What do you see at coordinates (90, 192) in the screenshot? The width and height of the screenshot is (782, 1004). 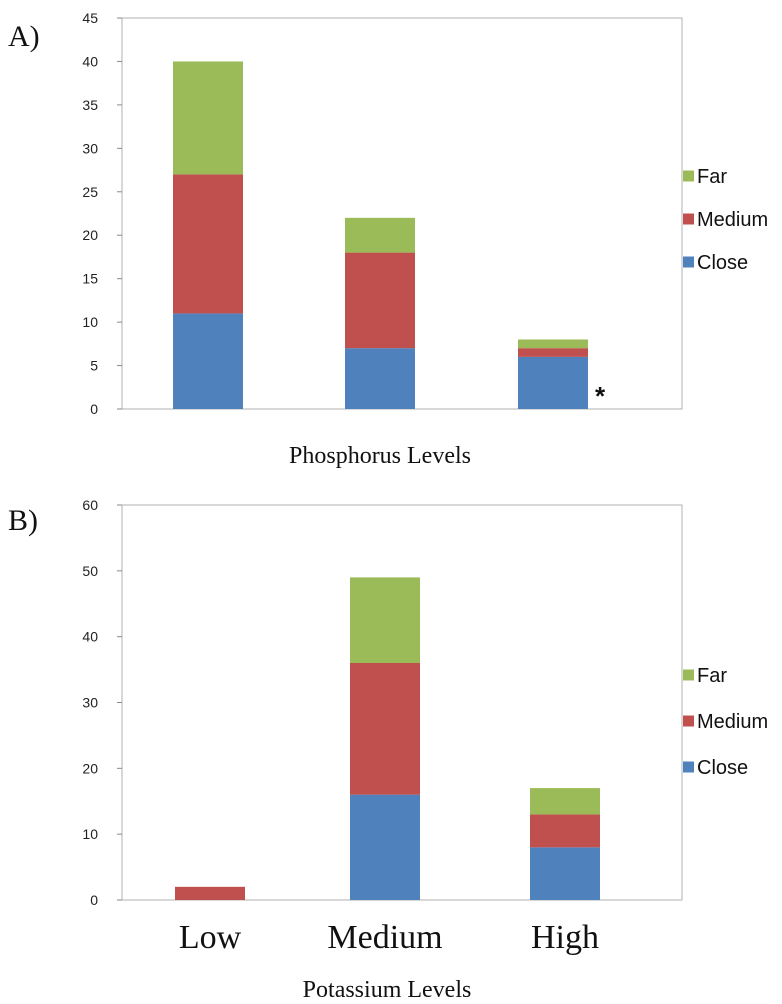 I see `y-tick-label: 25` at bounding box center [90, 192].